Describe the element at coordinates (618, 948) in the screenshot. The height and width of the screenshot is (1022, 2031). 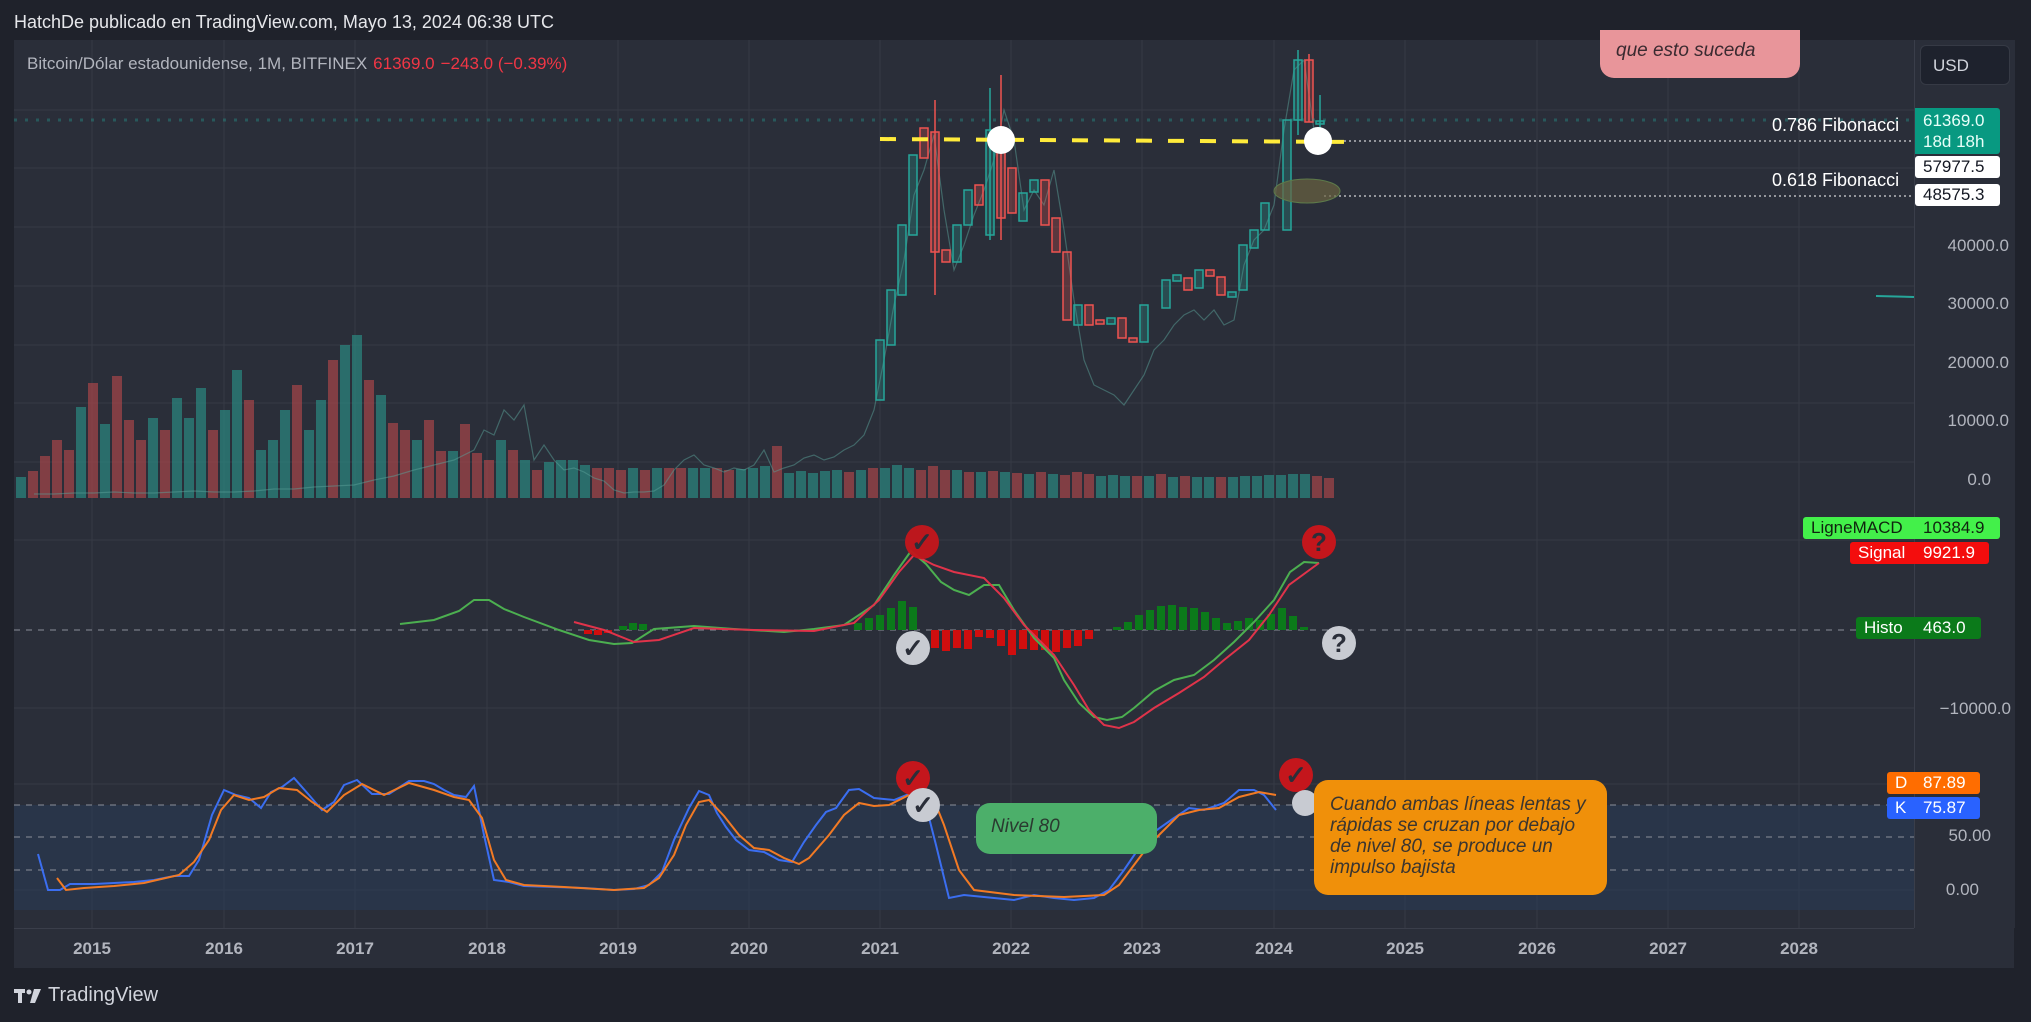
I see `x-tick: 2019` at that location.